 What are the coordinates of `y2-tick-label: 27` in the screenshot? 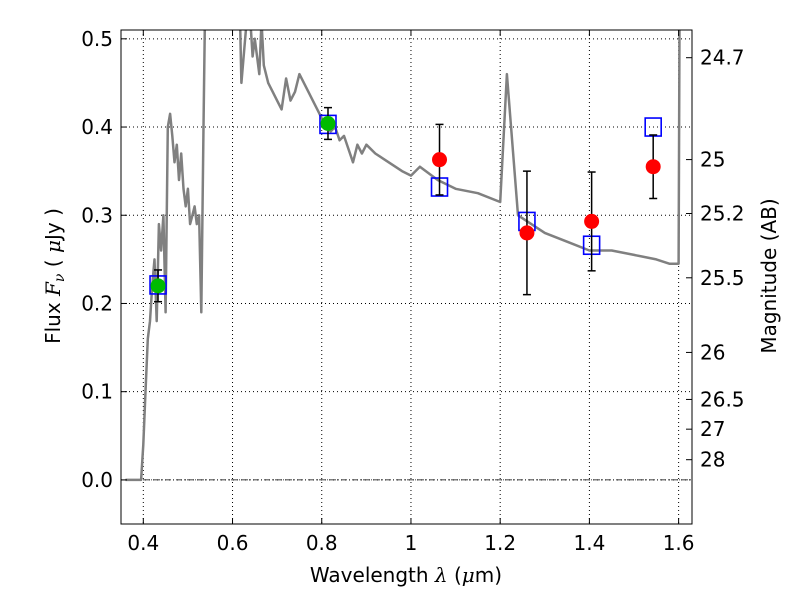 It's located at (712, 429).